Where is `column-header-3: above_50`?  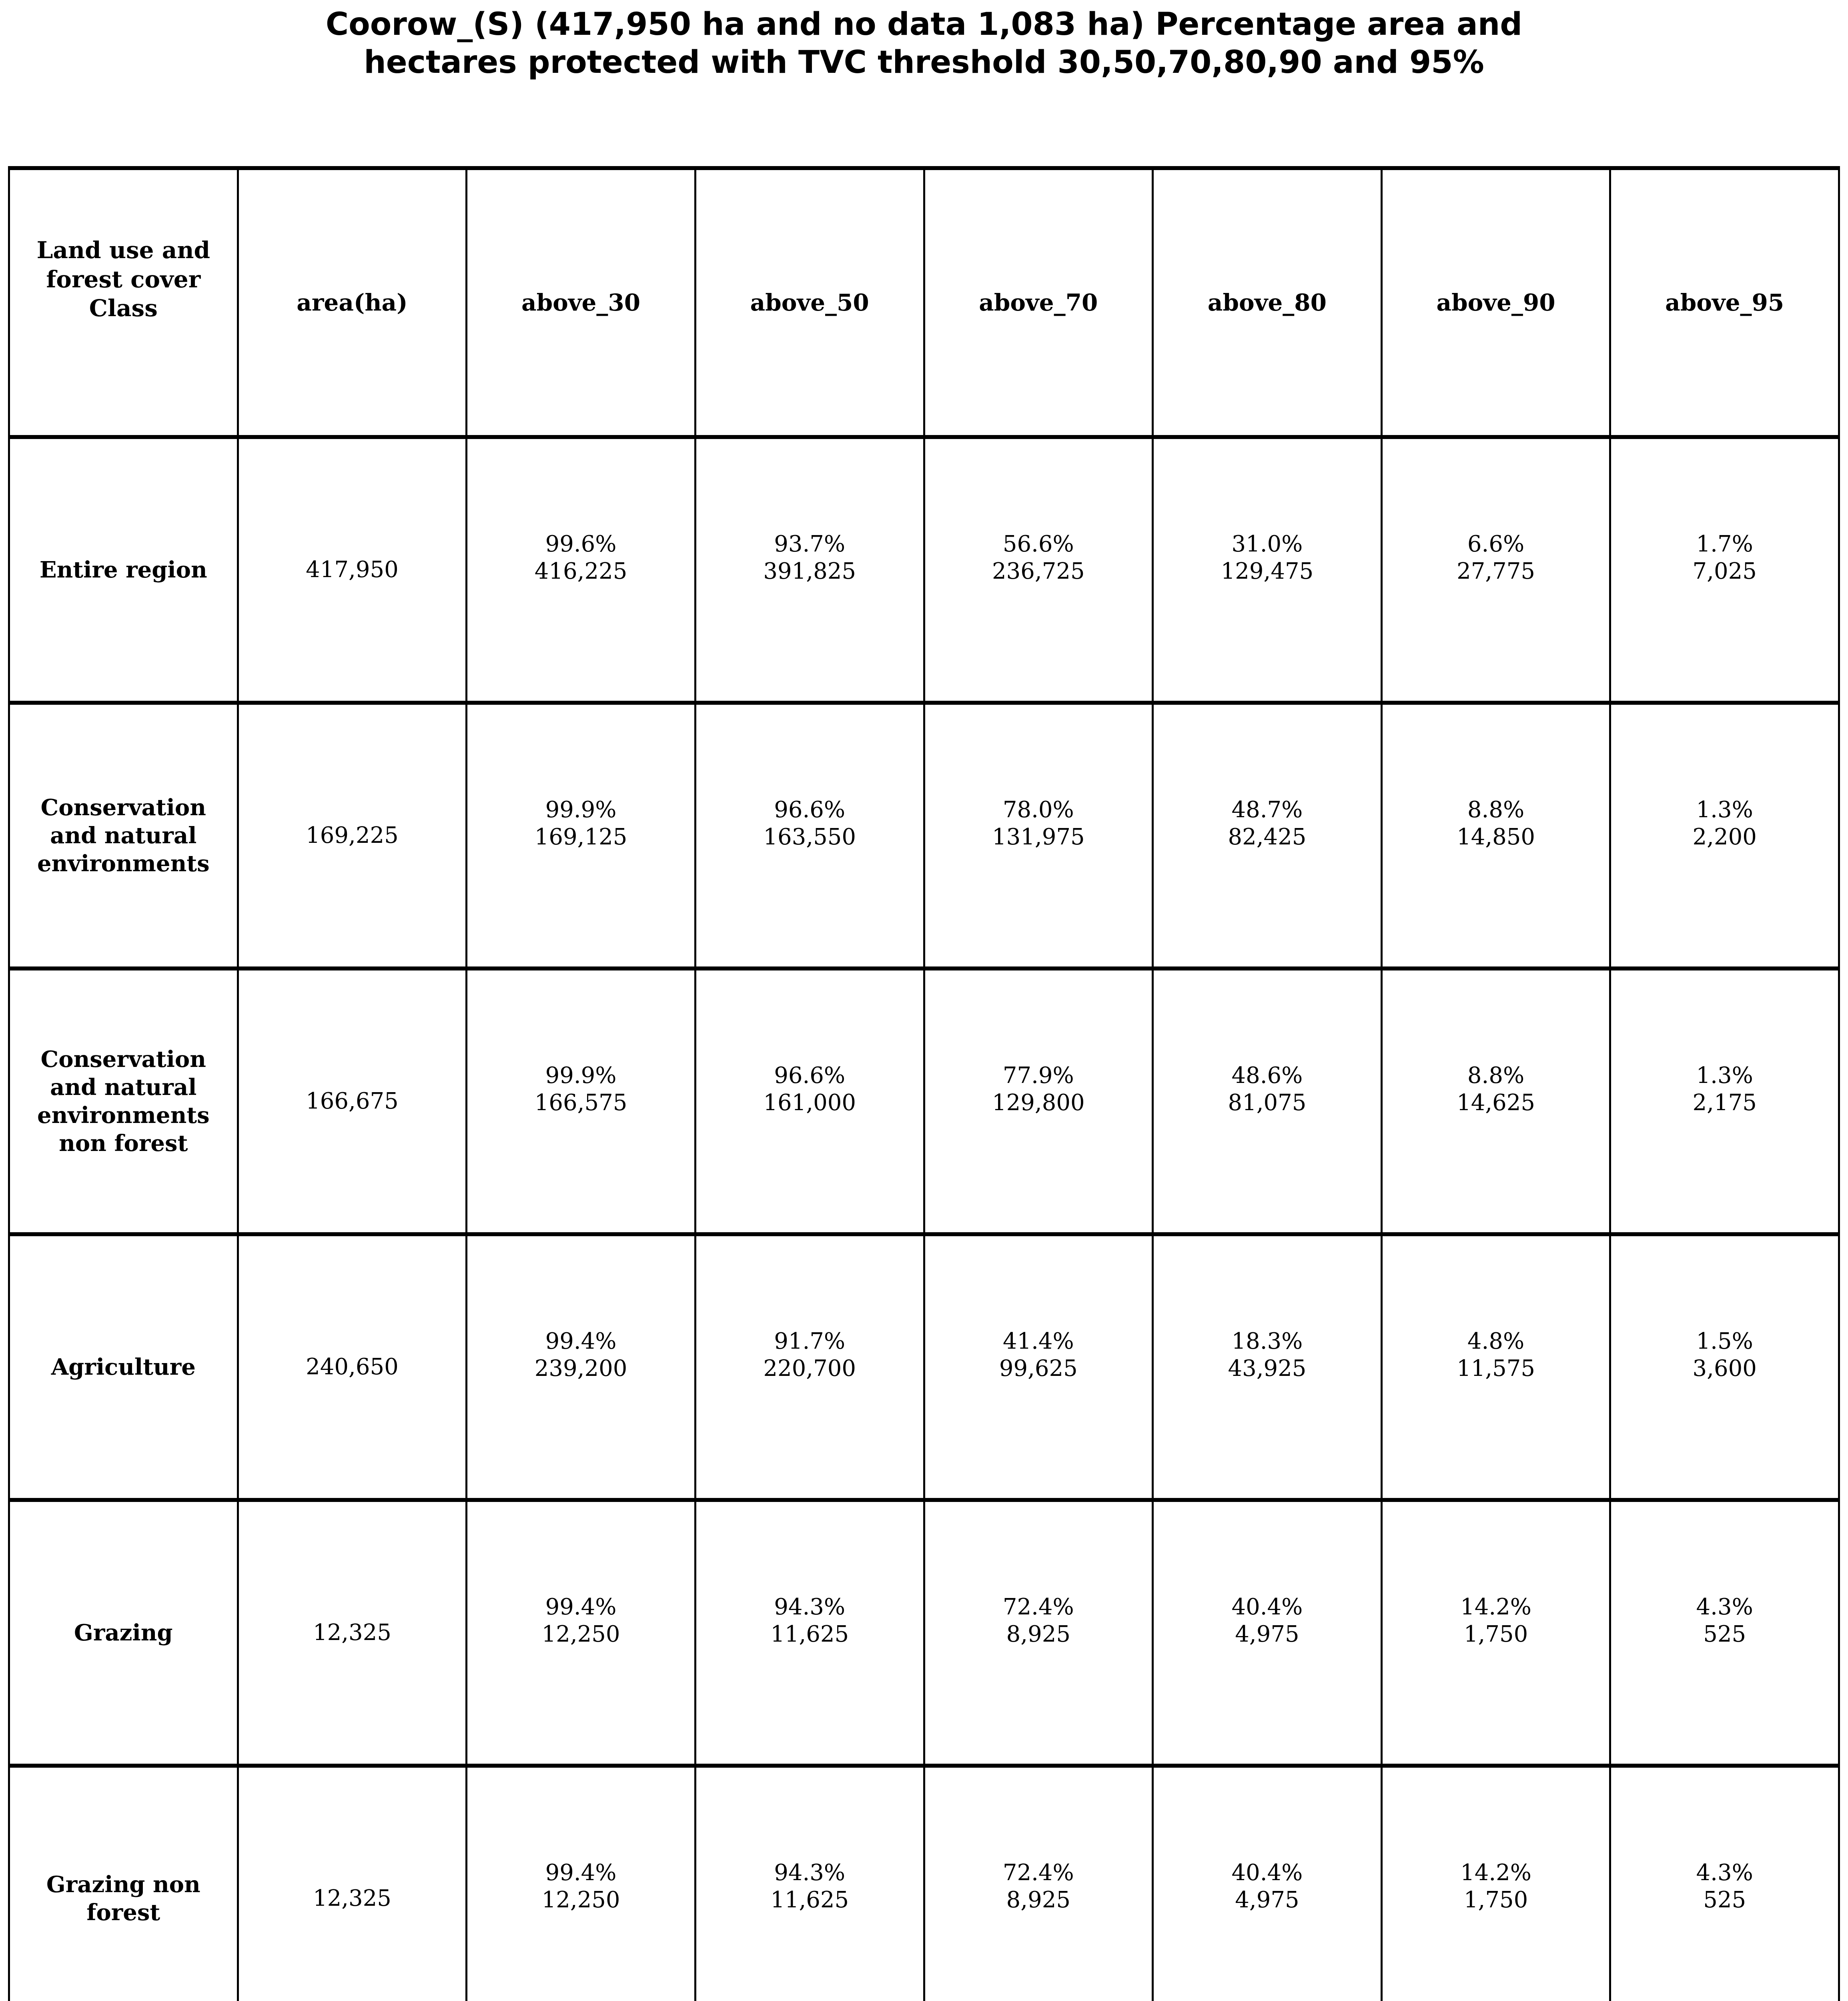
column-header-3: above_50 is located at coordinates (809, 302).